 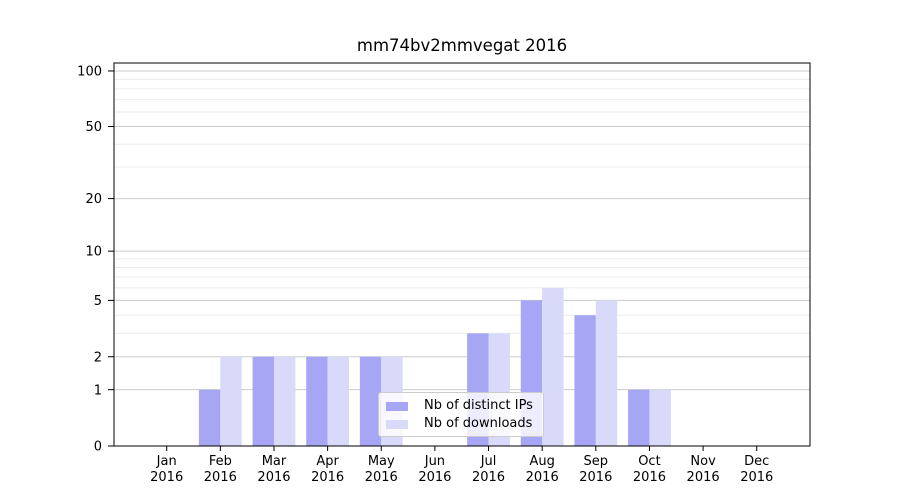 I want to click on legend-item-downloads: Nb of downloads, so click(x=459, y=424).